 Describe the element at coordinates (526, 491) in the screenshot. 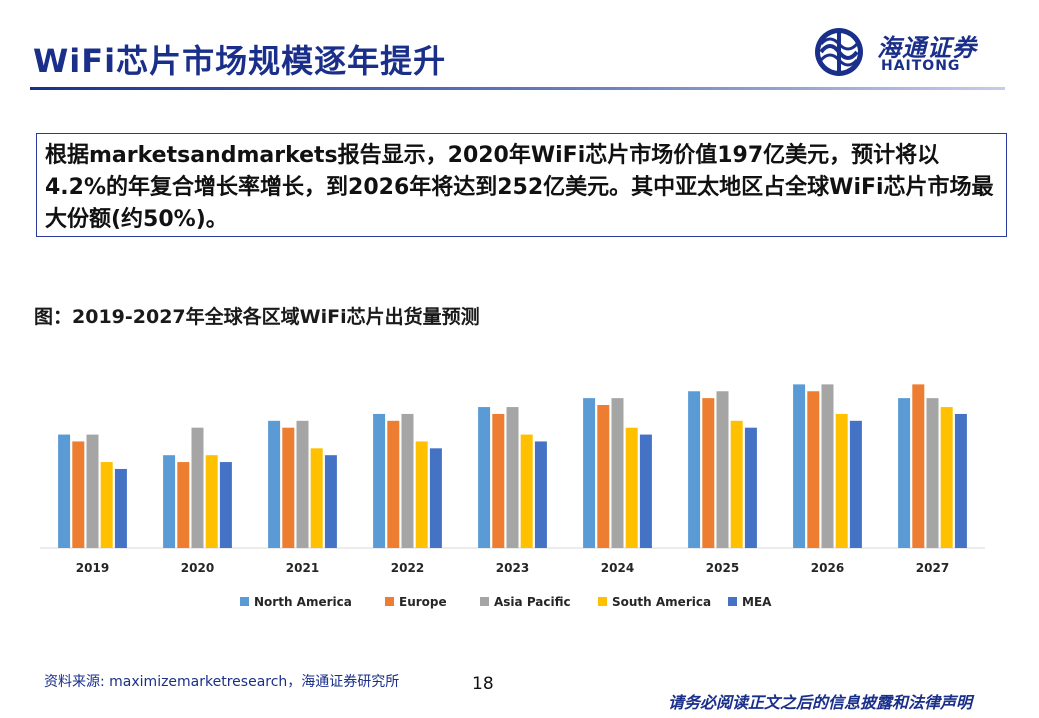

I see `bar-south-america-2023` at that location.